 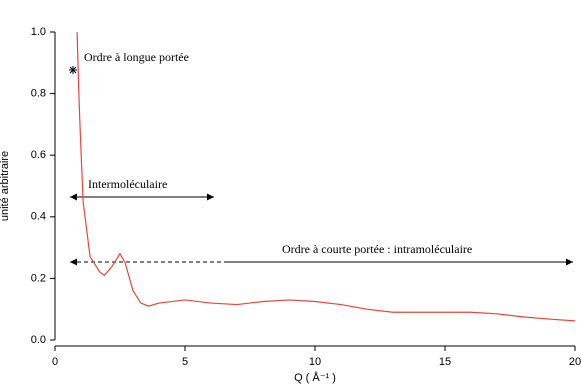 I want to click on y-axis-label: unité arbitraire, so click(x=5, y=186).